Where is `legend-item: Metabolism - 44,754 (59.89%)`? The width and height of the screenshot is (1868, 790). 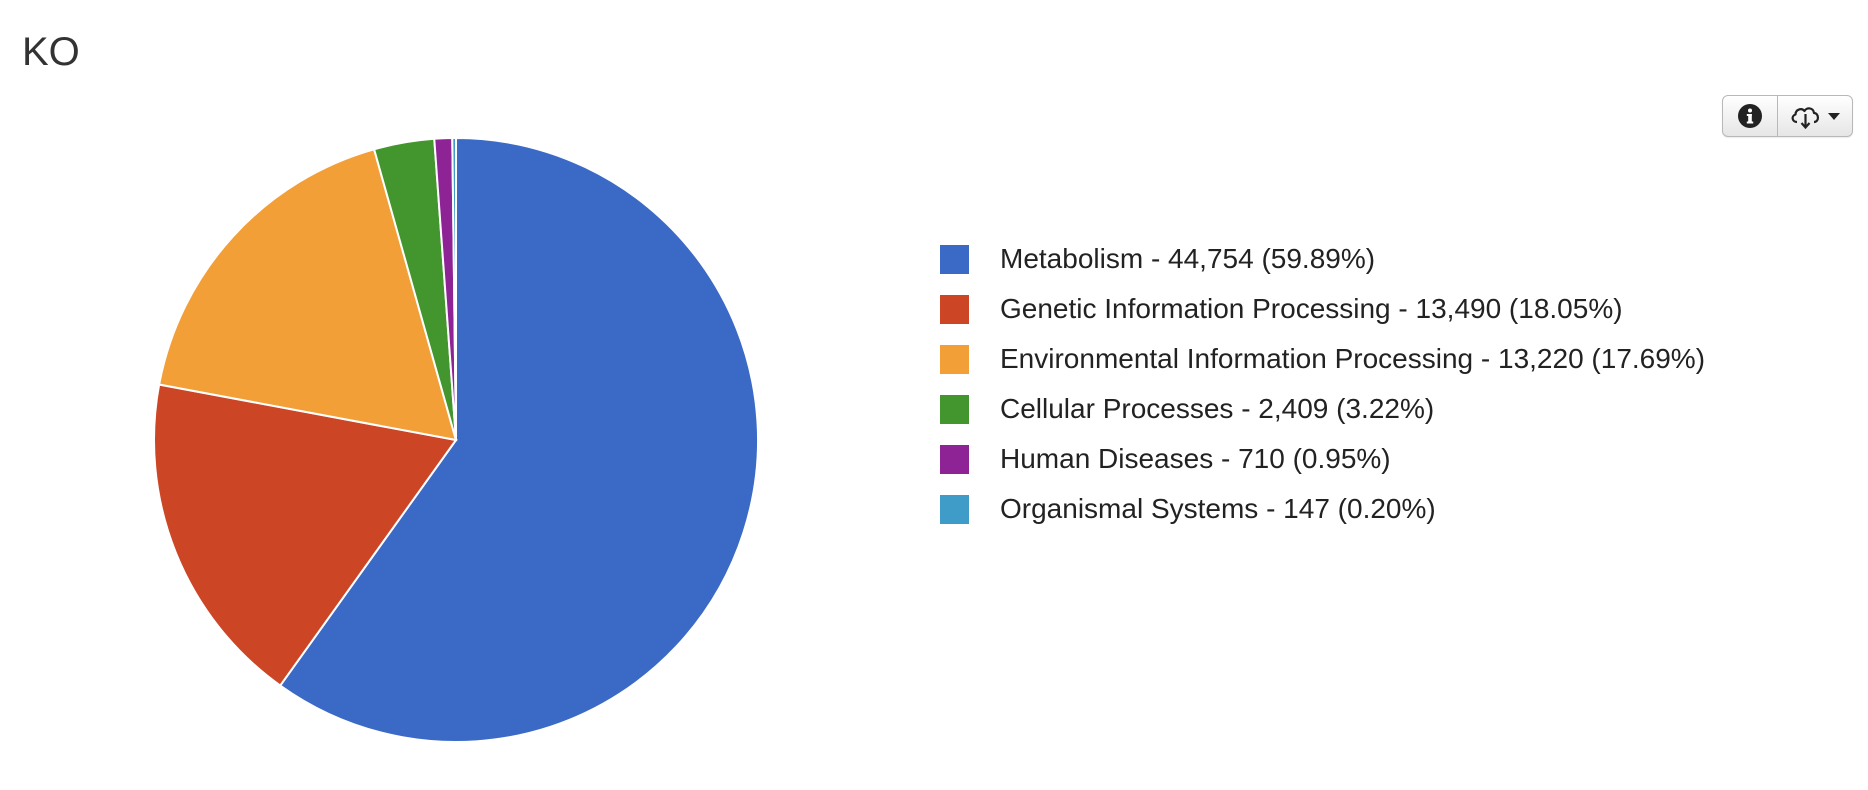 legend-item: Metabolism - 44,754 (59.89%) is located at coordinates (1340, 259).